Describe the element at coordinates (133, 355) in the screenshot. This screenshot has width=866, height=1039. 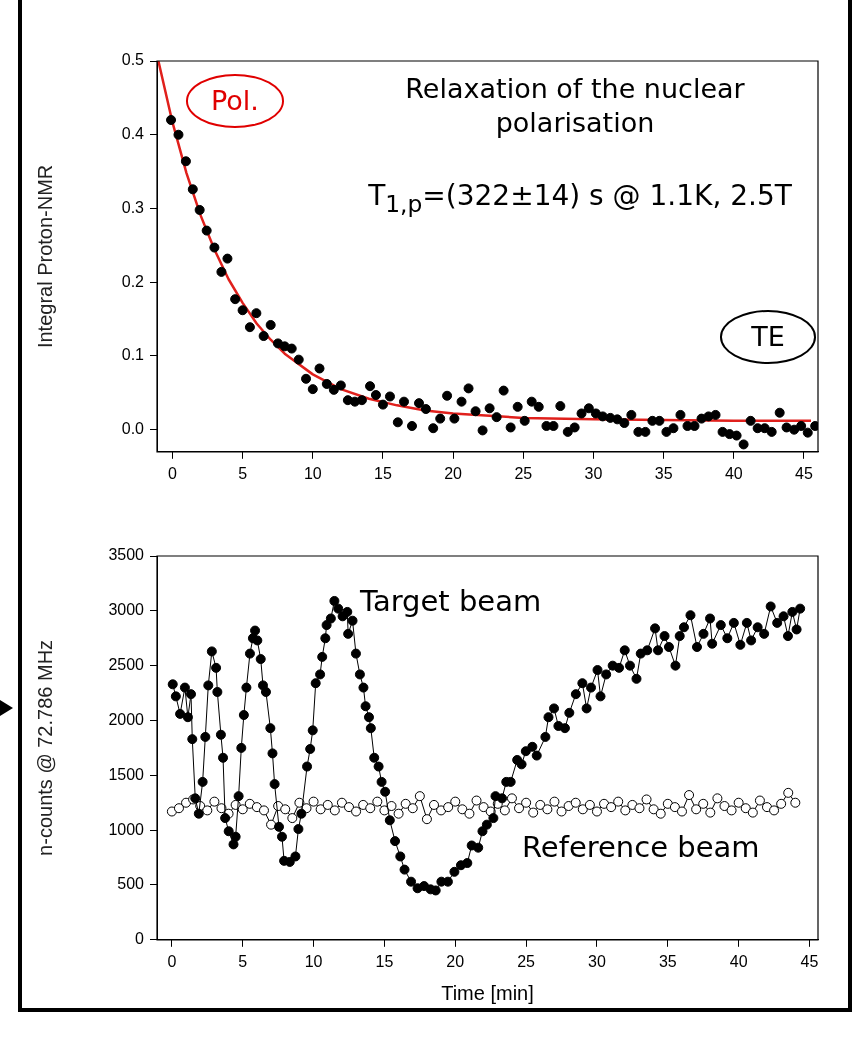
I see `y-tick-label: 0.1` at that location.